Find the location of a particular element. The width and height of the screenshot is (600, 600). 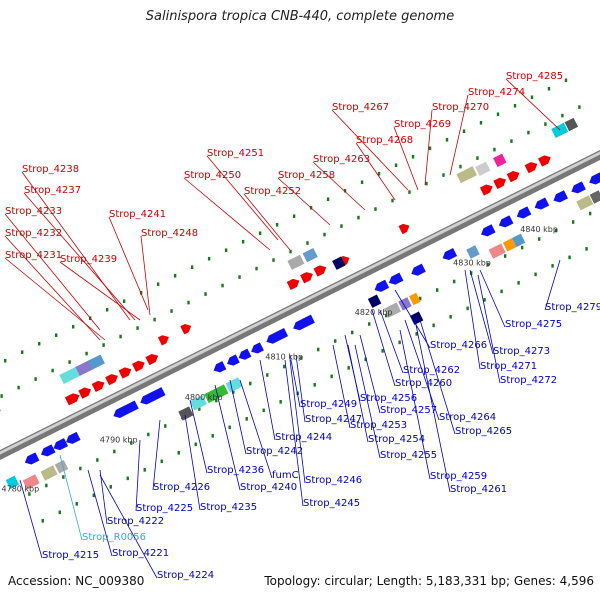

gene-label: Strop_4215 is located at coordinates (70, 555).